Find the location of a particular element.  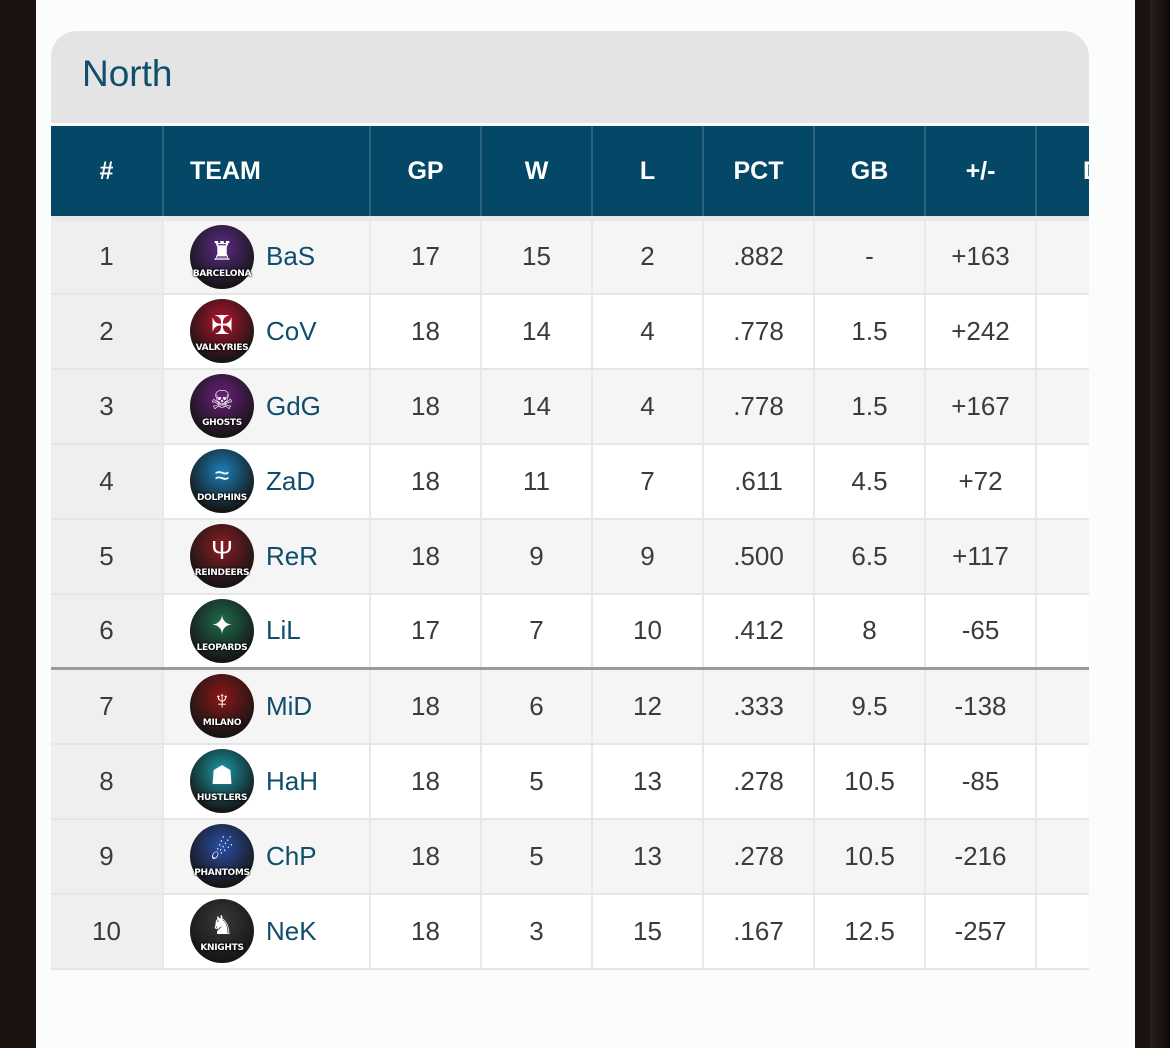

col-diff-header: +/- is located at coordinates (980, 171).